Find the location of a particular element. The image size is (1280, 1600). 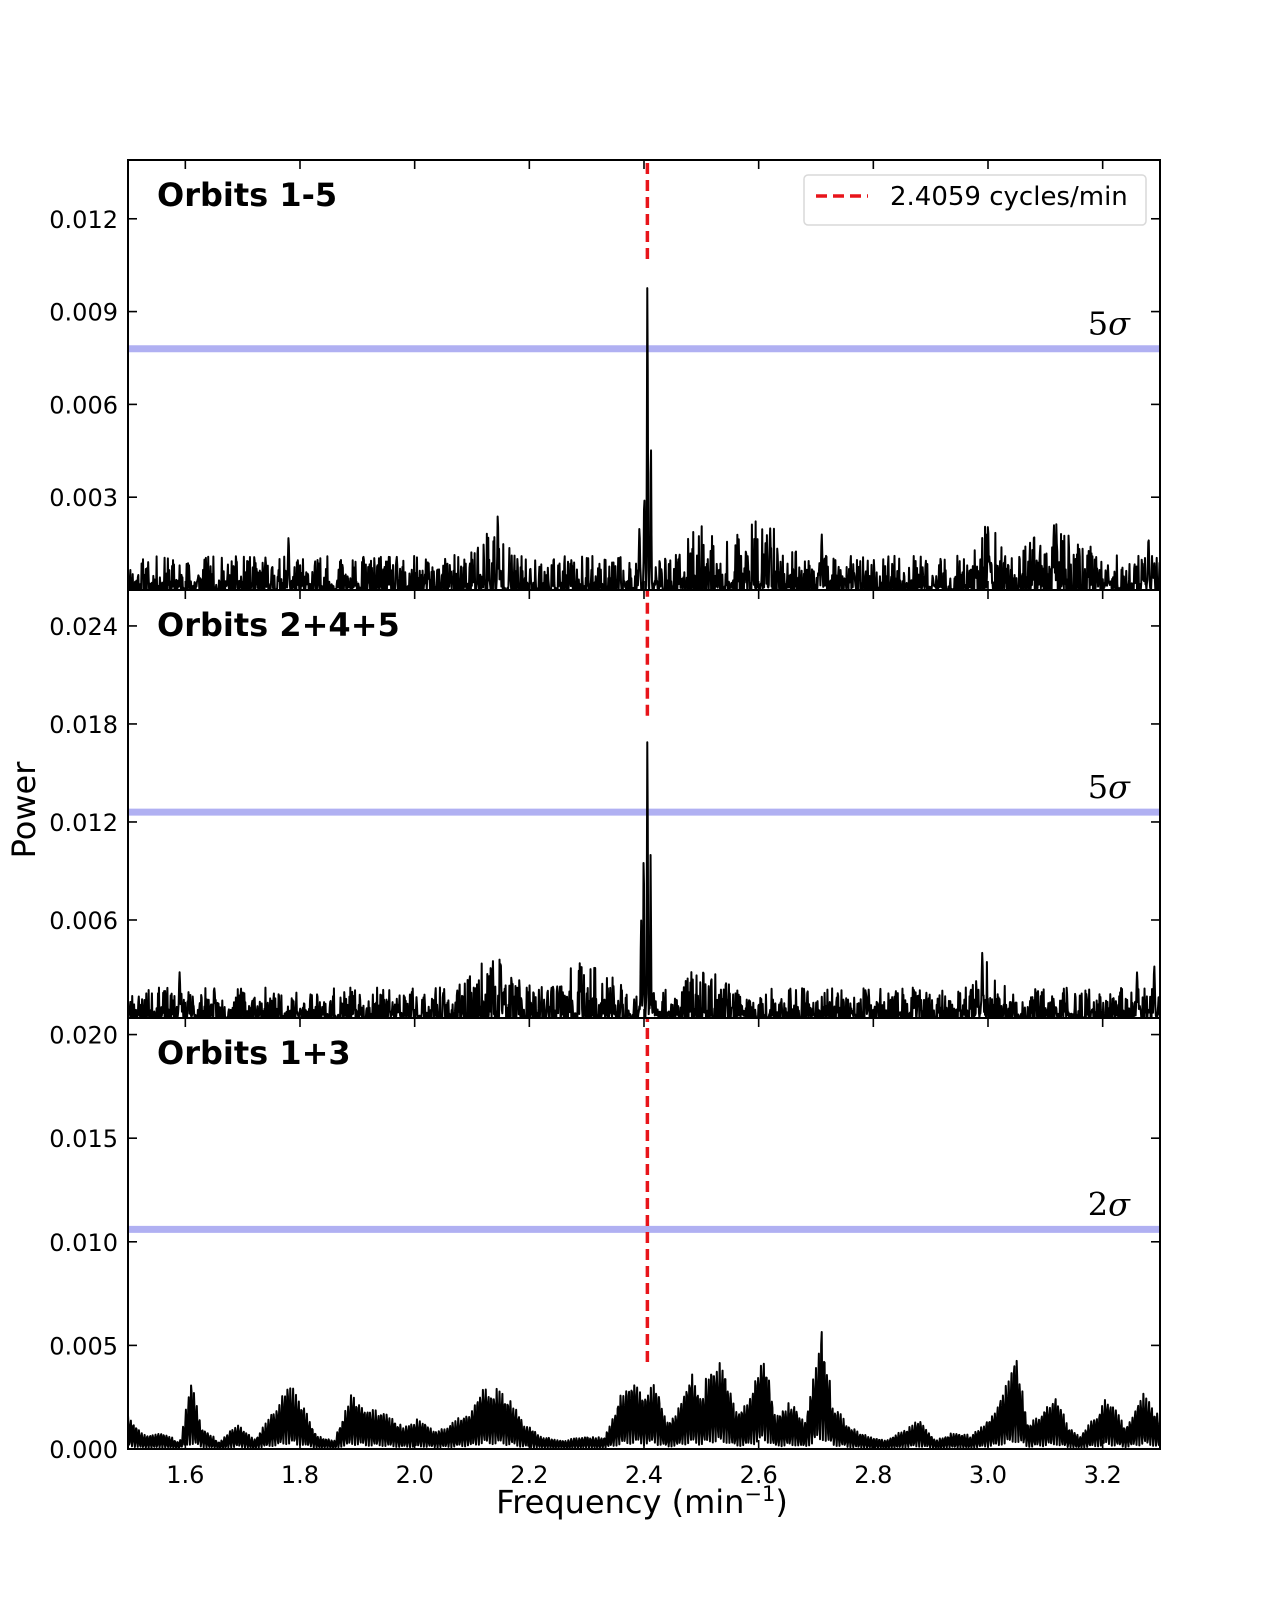

y-tick-label: 0.003 is located at coordinates (83, 498).